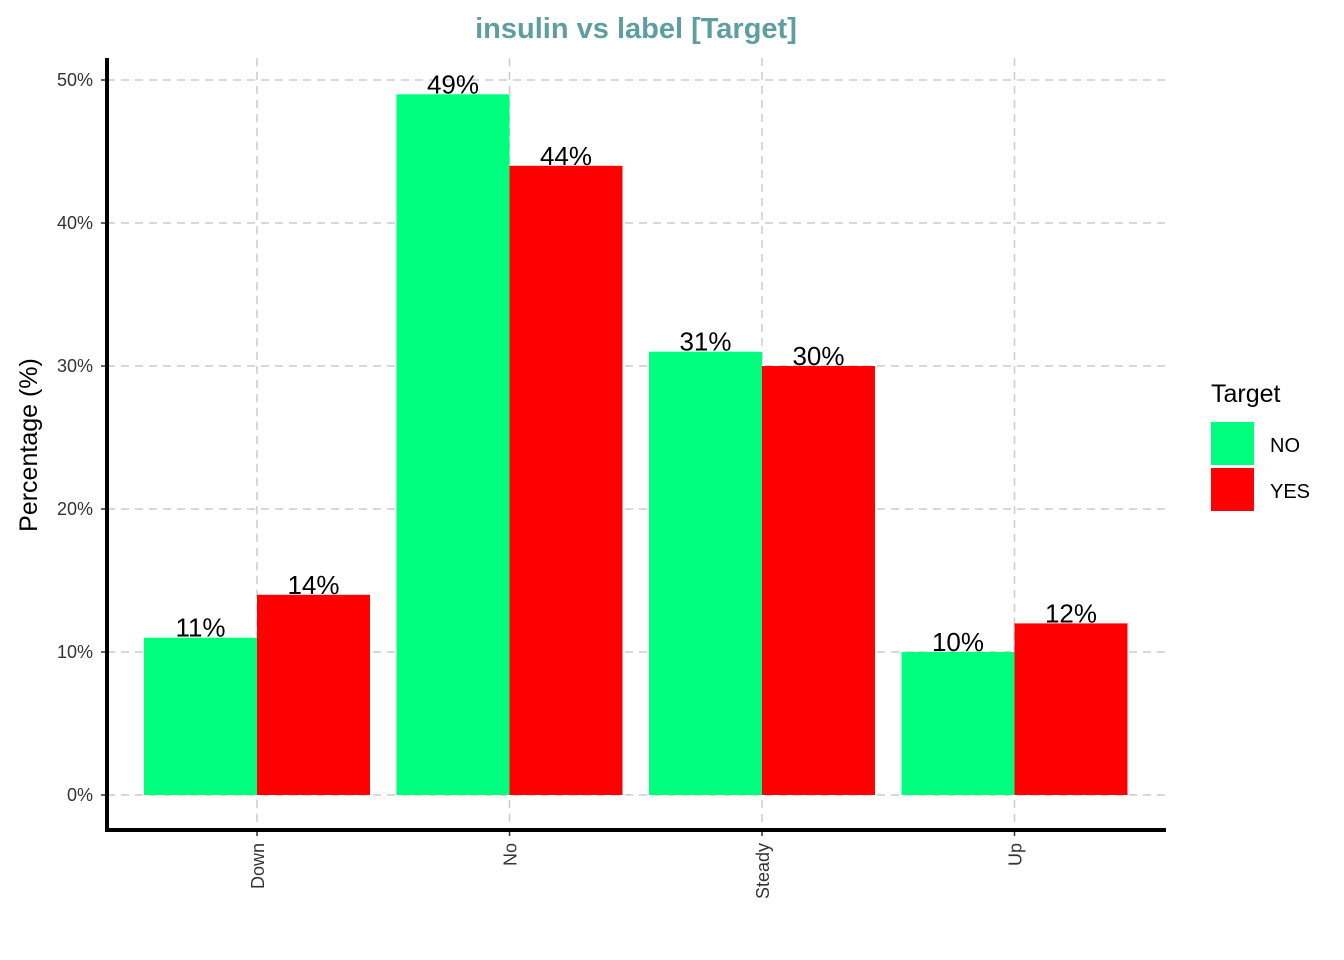 This screenshot has width=1344, height=960. What do you see at coordinates (958, 723) in the screenshot?
I see `bar-no-up` at bounding box center [958, 723].